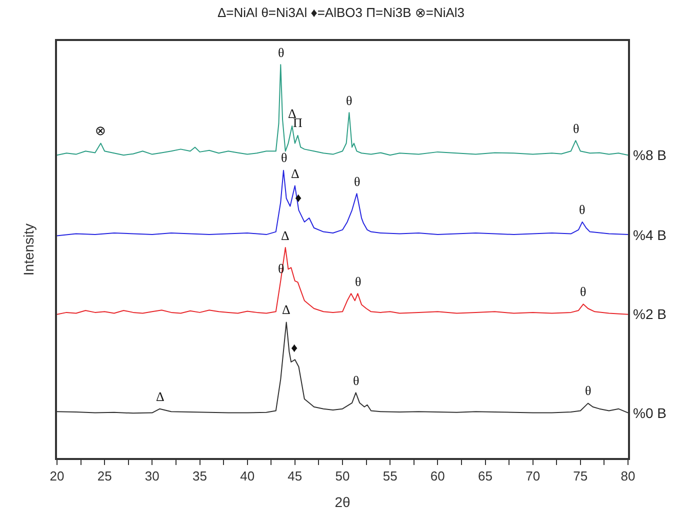 The width and height of the screenshot is (682, 528). Describe the element at coordinates (485, 476) in the screenshot. I see `x-tick-label: 65` at that location.